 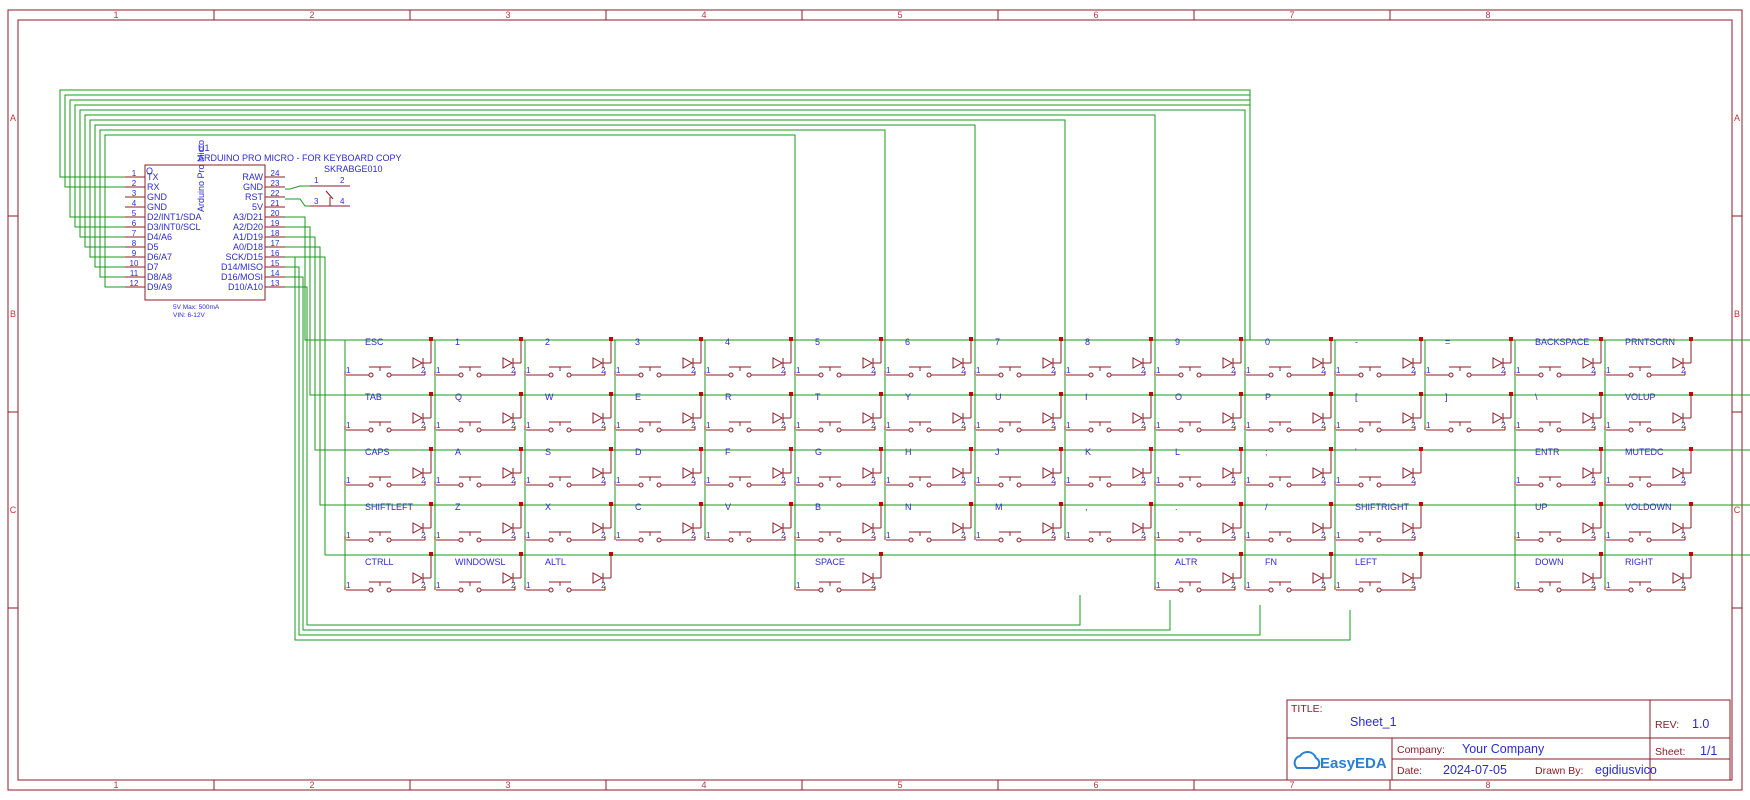 What do you see at coordinates (637, 342) in the screenshot?
I see `key-label: 3` at bounding box center [637, 342].